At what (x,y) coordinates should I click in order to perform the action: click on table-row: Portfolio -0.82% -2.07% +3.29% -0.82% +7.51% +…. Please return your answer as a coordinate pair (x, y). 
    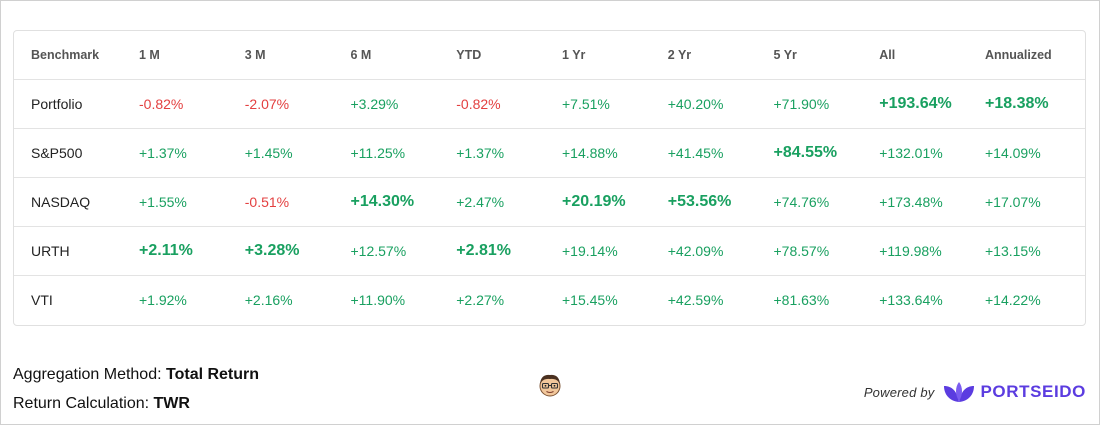
    Looking at the image, I should click on (549, 104).